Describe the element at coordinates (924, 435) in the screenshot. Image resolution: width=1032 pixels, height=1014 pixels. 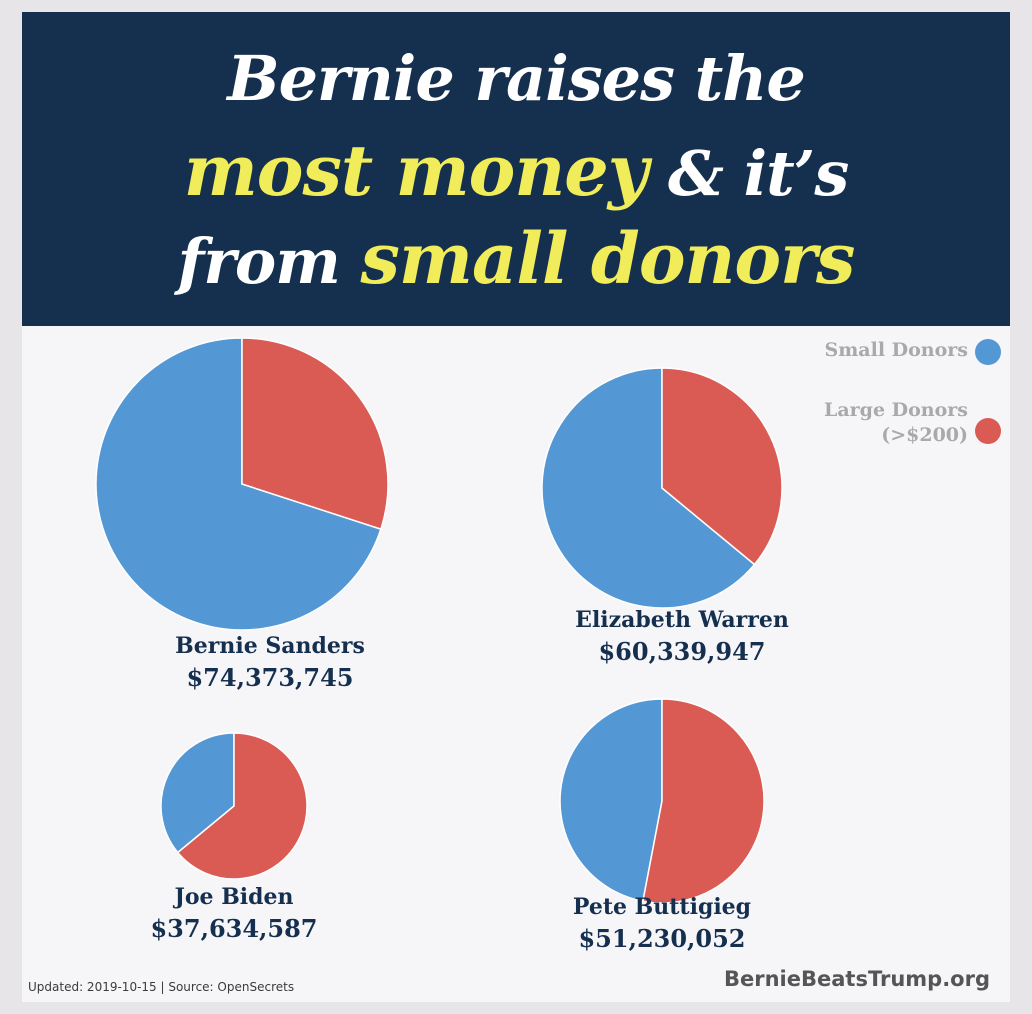
I see `legend-large-label-line-2: (>$200)` at that location.